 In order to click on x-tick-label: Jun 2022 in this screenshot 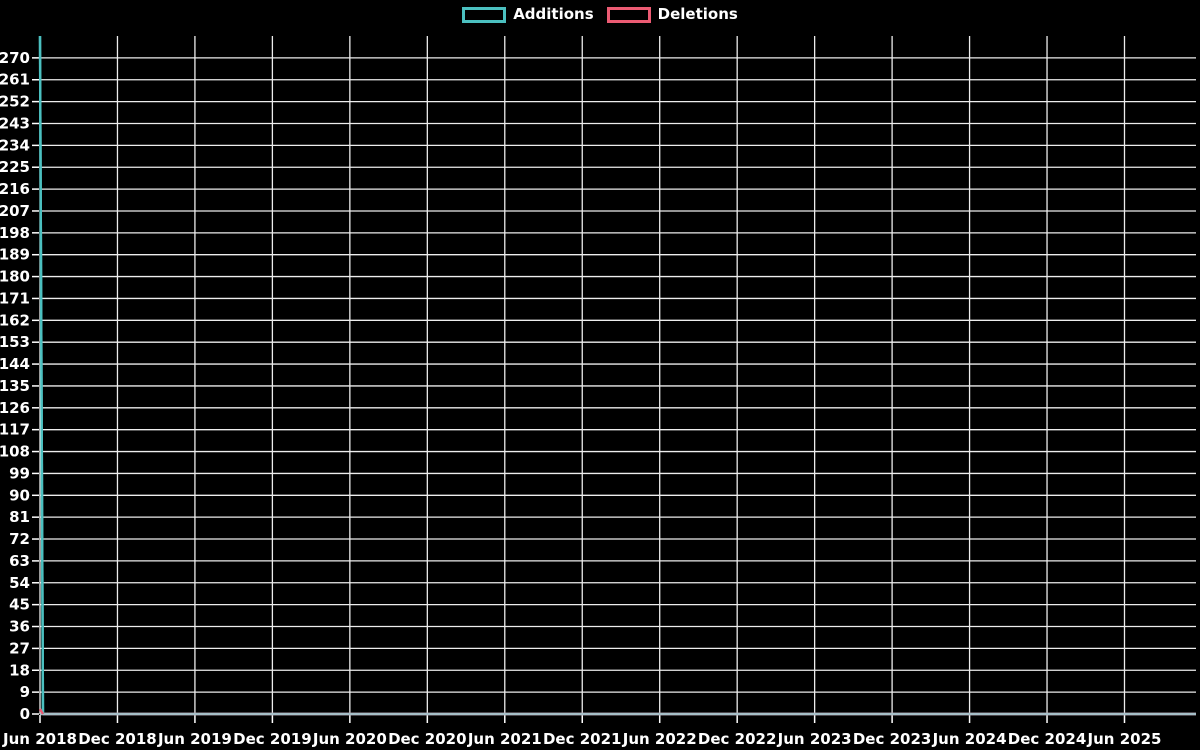, I will do `click(659, 739)`.